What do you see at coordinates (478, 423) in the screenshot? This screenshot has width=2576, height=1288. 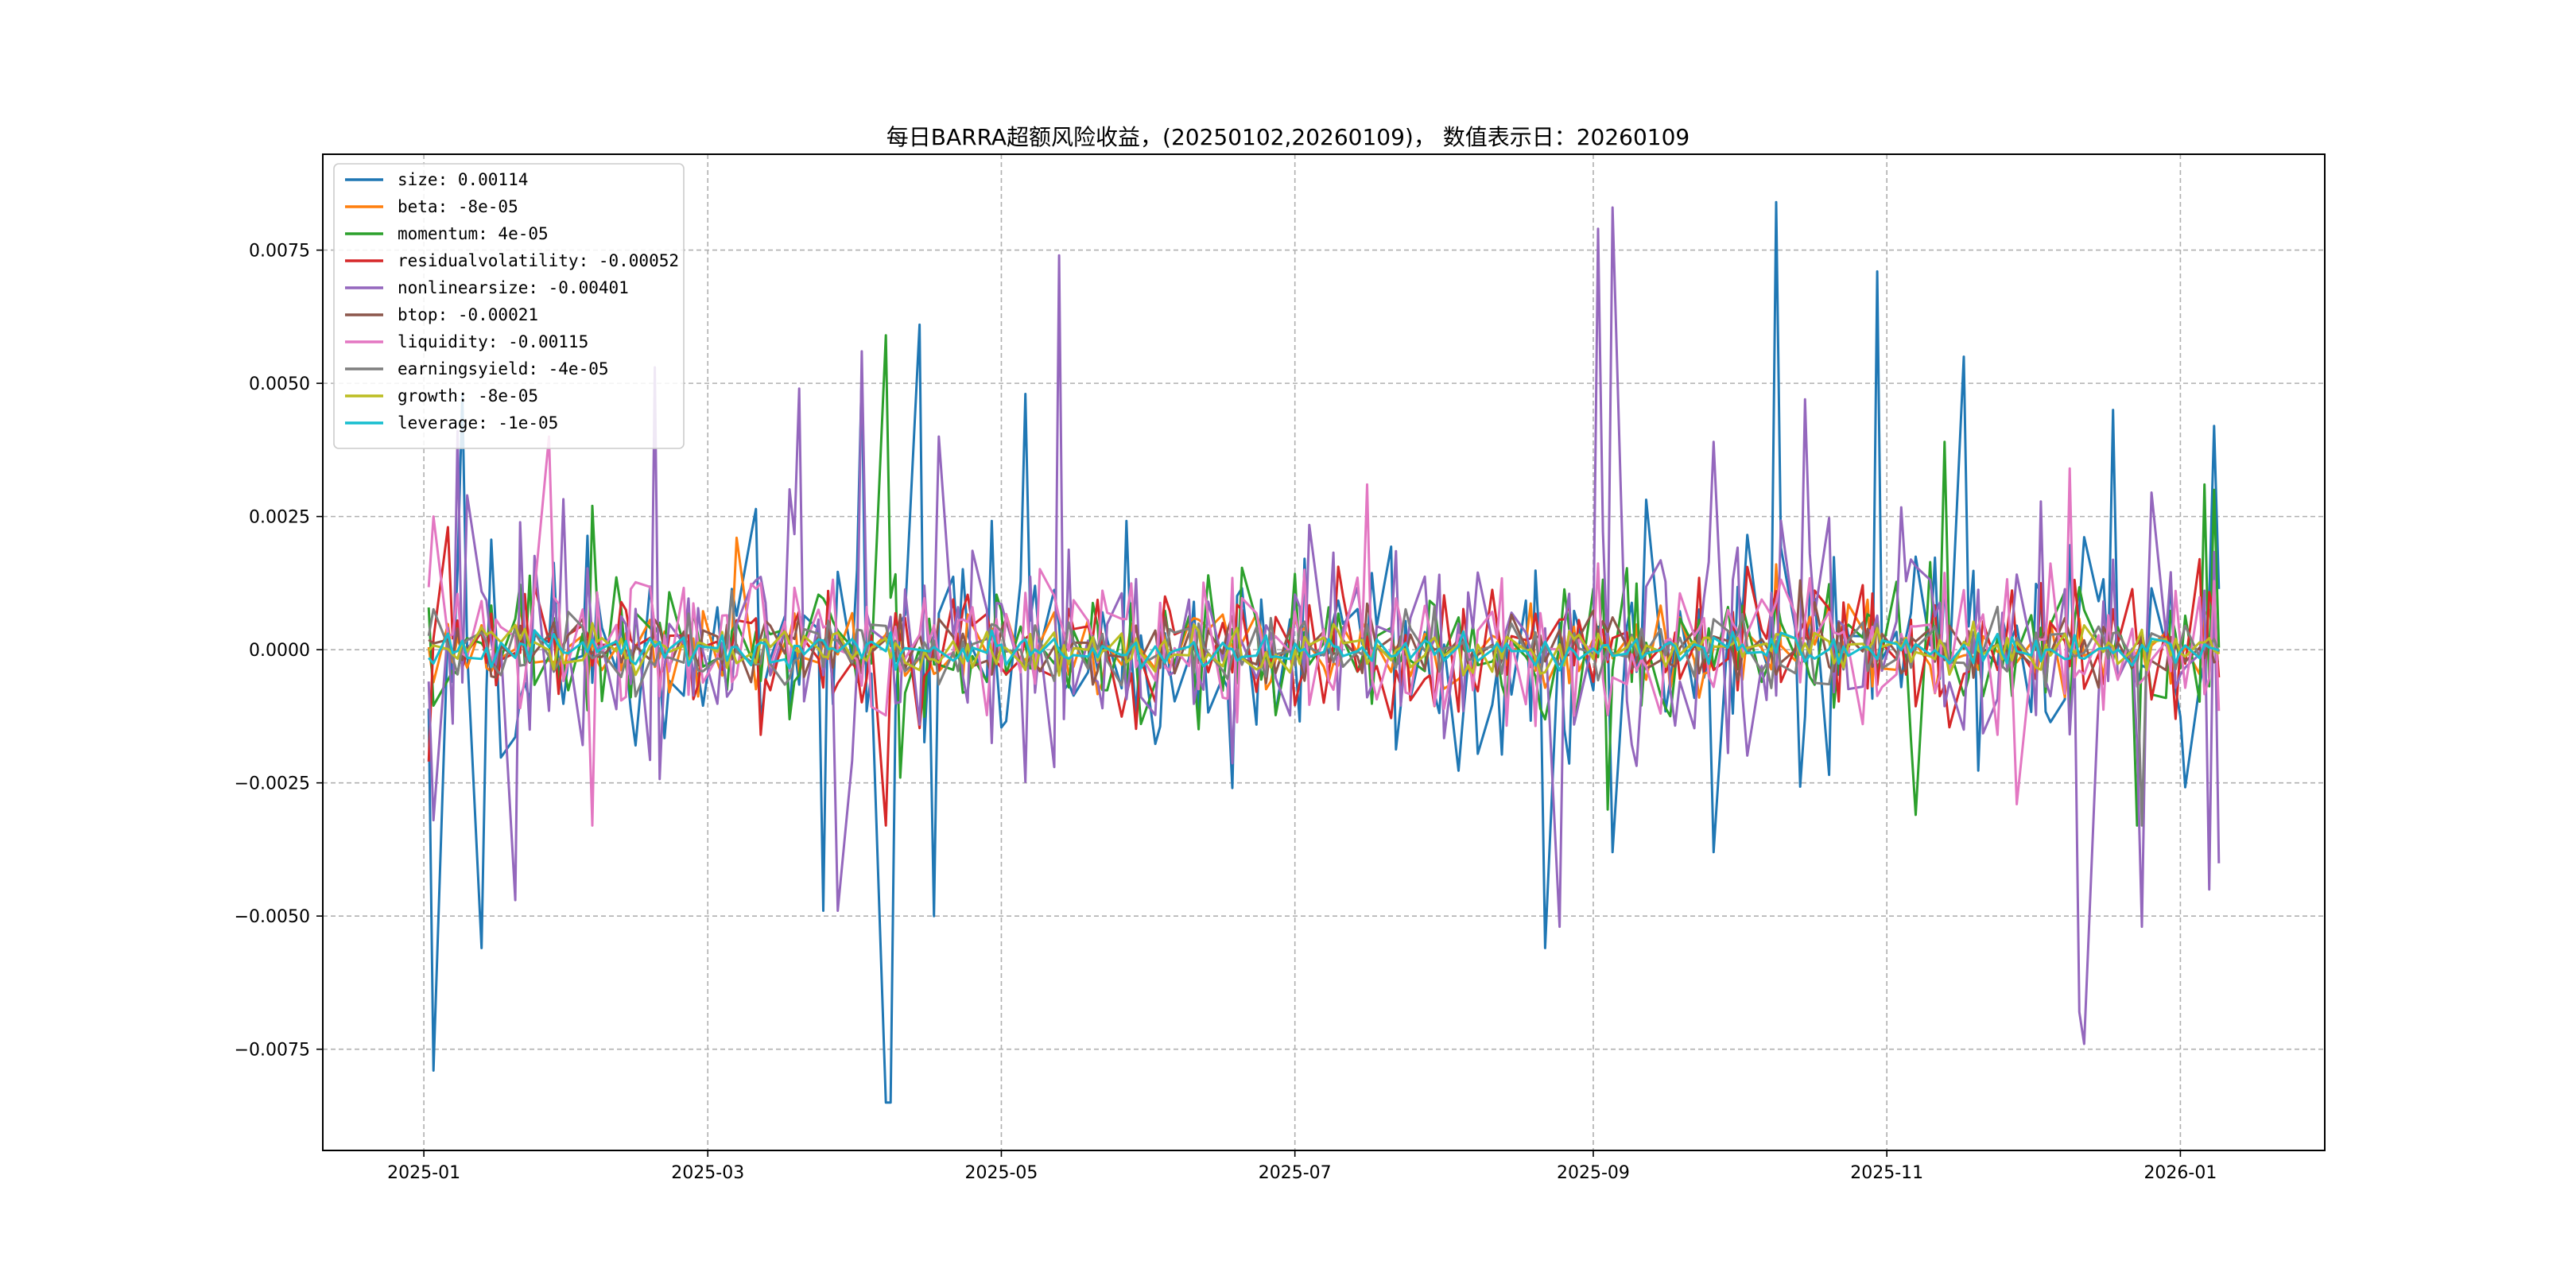 I see `legend-label-leverage: leverage: -1e-05` at bounding box center [478, 423].